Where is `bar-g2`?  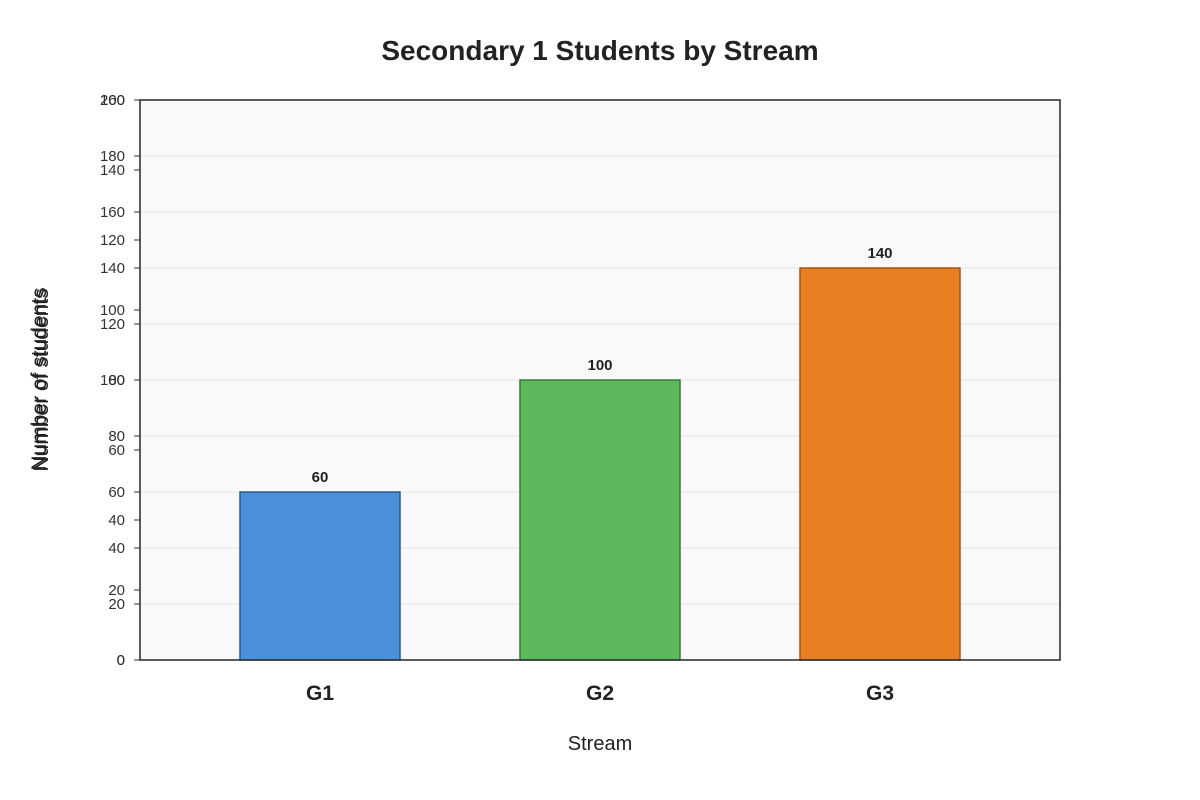
bar-g2 is located at coordinates (600, 520).